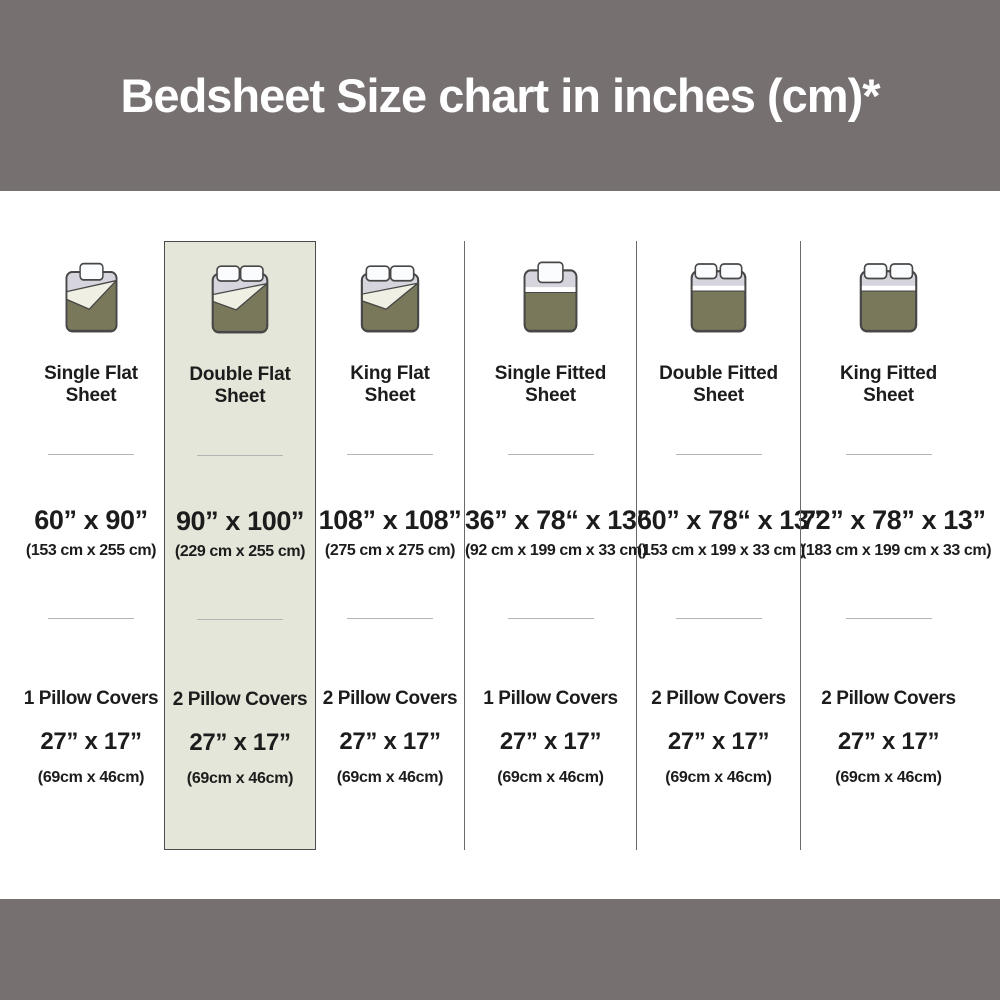 The image size is (1000, 1000). Describe the element at coordinates (556, 550) in the screenshot. I see `sheet-size-cm: (92 cm x 199 cm x 33 cm)` at that location.